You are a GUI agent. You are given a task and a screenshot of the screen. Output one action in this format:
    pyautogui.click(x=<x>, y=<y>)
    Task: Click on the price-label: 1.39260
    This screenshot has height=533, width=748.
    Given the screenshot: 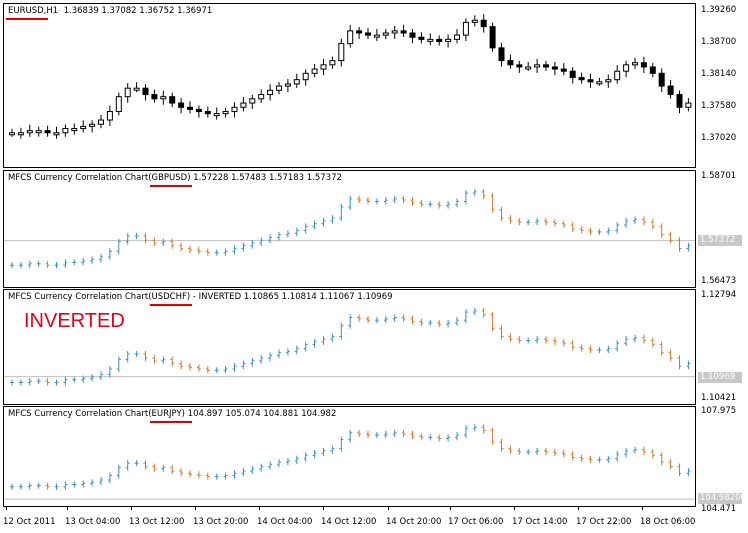 What is the action you would take?
    pyautogui.click(x=719, y=10)
    